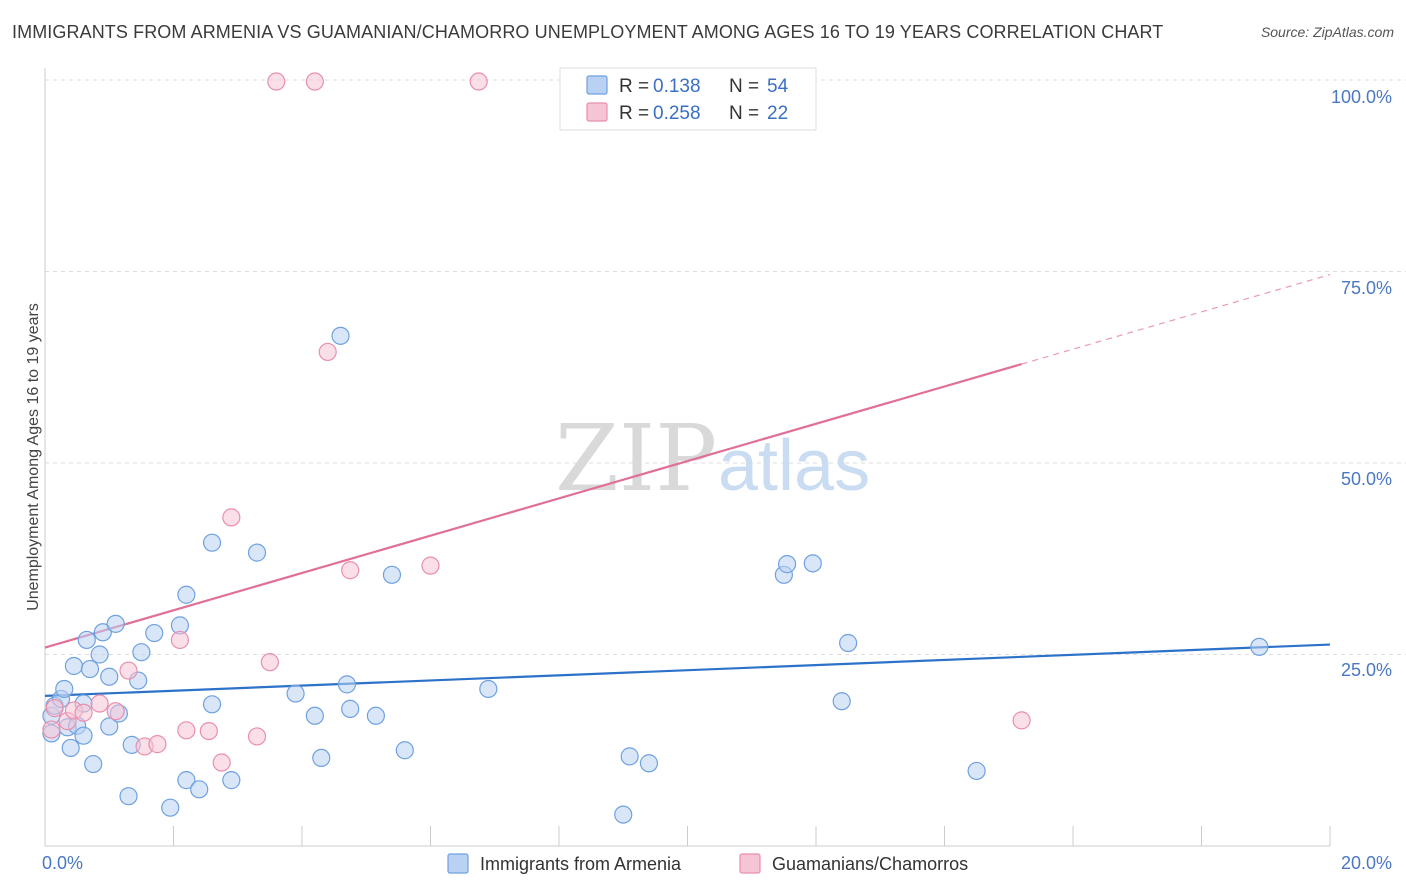 The height and width of the screenshot is (892, 1406). I want to click on legend-r-value-1: 0.258, so click(677, 113).